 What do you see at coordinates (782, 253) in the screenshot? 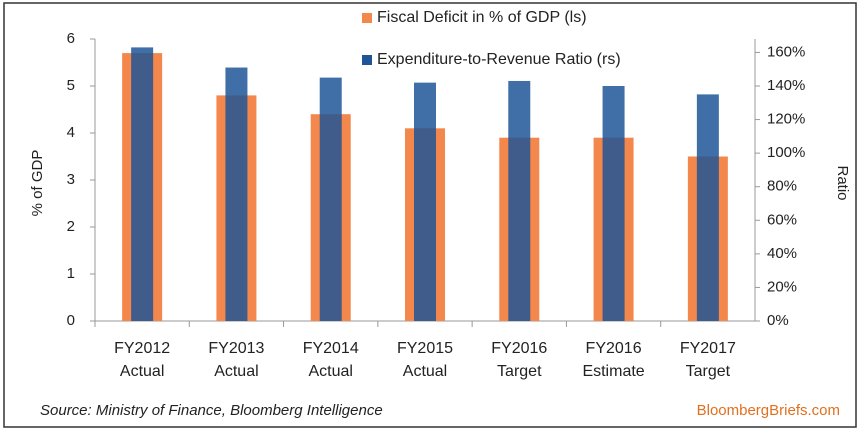
I see `y2-tick-label: 40%` at bounding box center [782, 253].